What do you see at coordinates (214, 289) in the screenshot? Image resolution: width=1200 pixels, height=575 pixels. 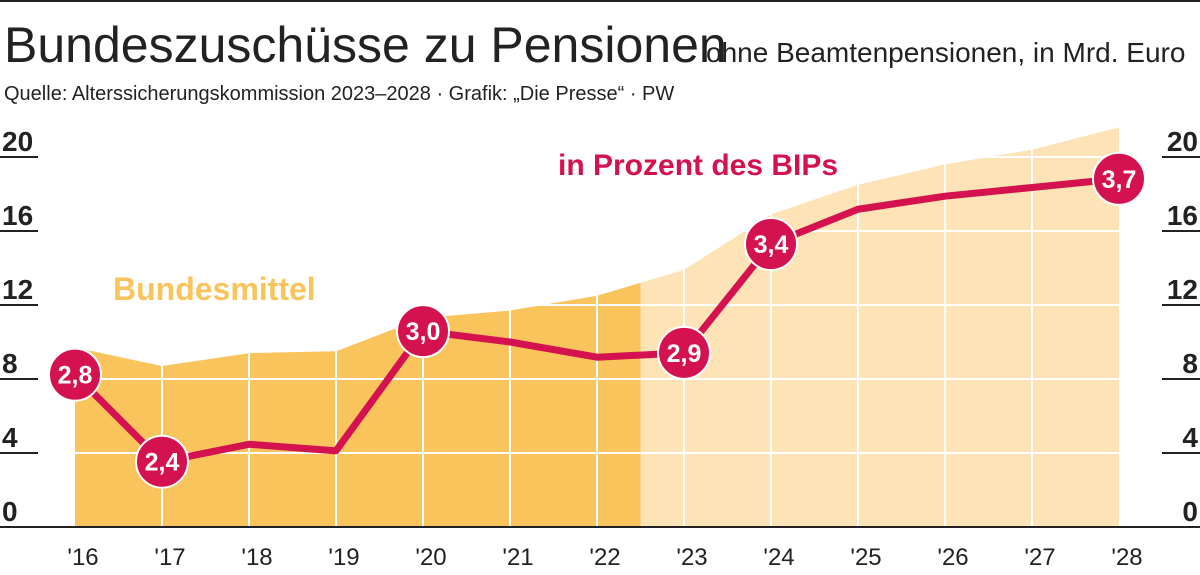 I see `legend-area: Bundesmittel` at bounding box center [214, 289].